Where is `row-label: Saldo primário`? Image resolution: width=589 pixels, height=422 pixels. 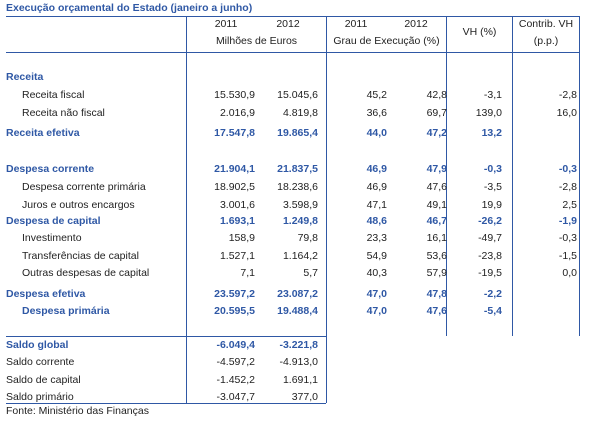
row-label: Saldo primário is located at coordinates (40, 397).